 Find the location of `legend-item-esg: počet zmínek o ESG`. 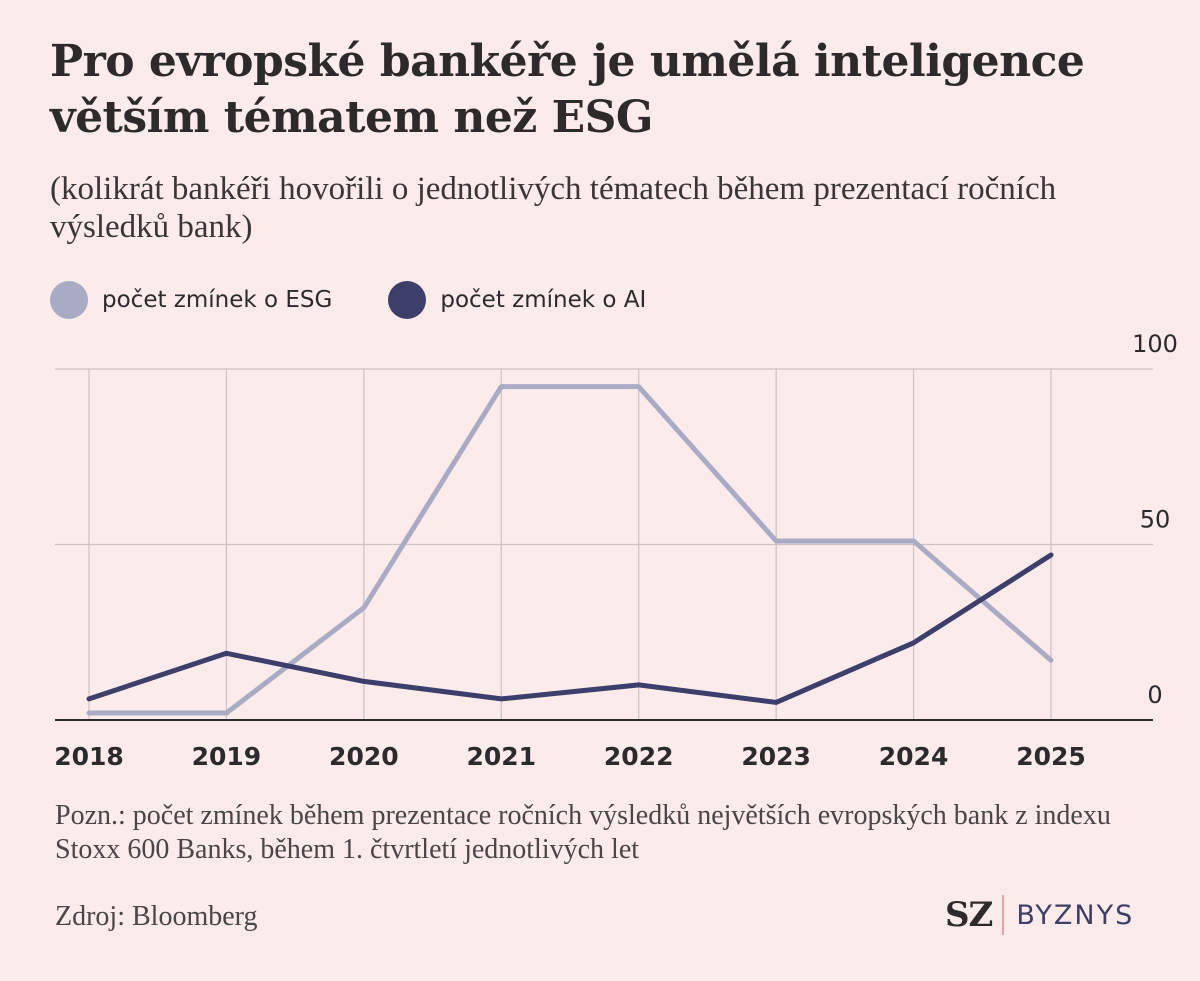

legend-item-esg: počet zmínek o ESG is located at coordinates (191, 300).